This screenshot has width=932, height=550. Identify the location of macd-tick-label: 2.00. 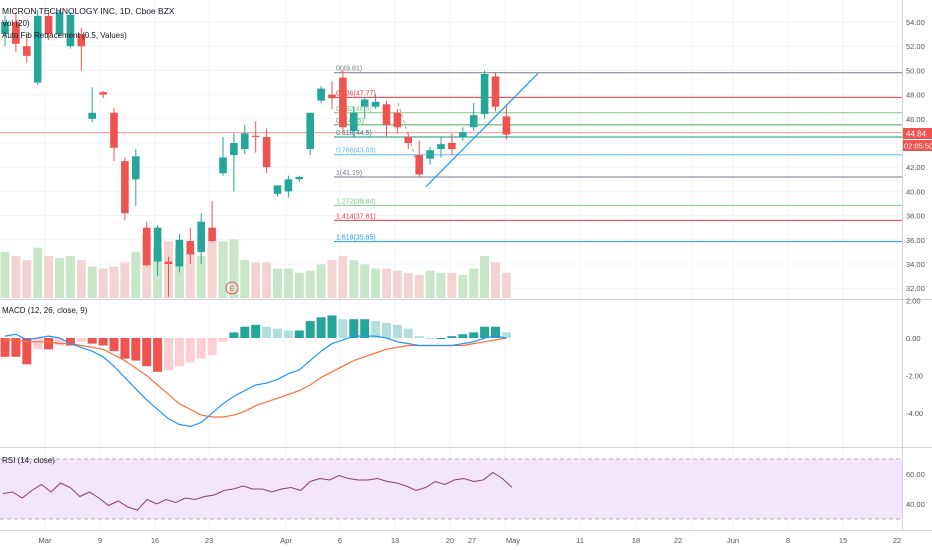
(913, 300).